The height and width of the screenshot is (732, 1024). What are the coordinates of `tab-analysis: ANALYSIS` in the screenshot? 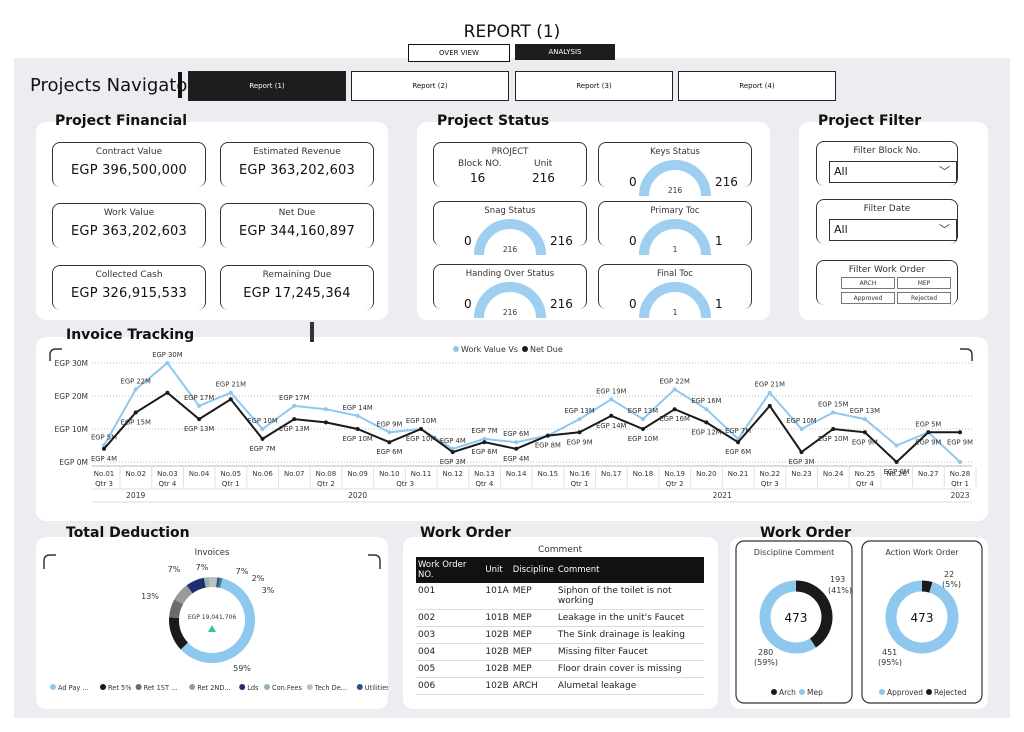 It's located at (565, 52).